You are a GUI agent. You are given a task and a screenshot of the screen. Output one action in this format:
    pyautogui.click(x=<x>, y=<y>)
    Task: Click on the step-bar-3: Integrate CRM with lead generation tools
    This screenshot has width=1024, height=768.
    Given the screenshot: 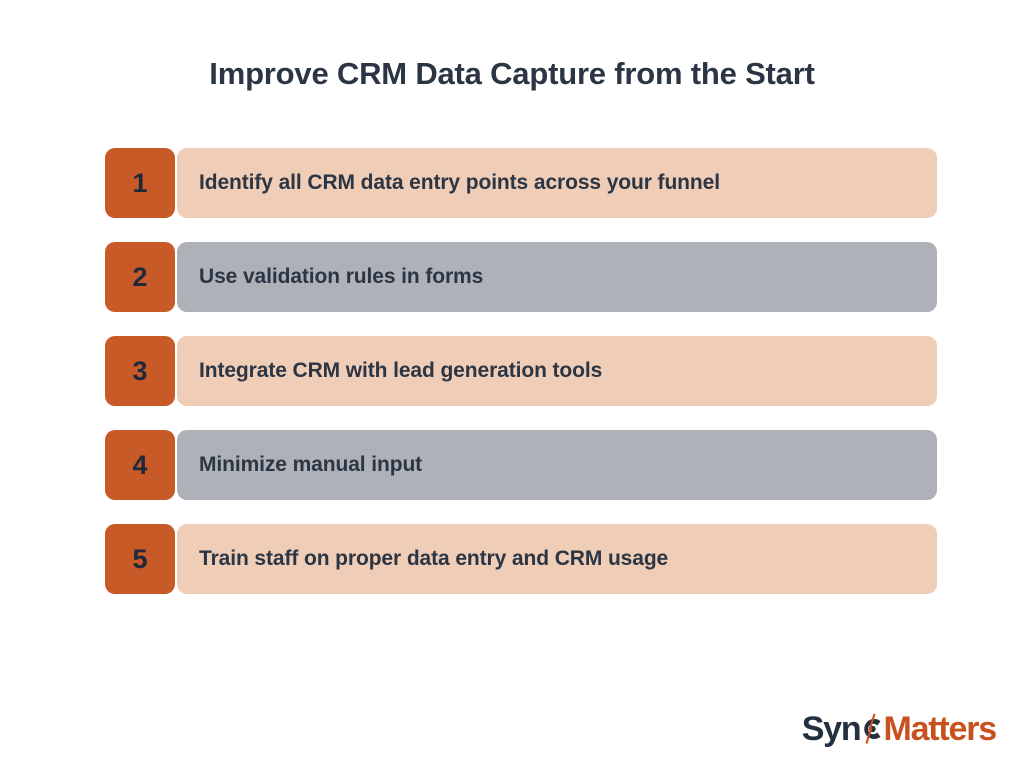 What is the action you would take?
    pyautogui.click(x=557, y=371)
    